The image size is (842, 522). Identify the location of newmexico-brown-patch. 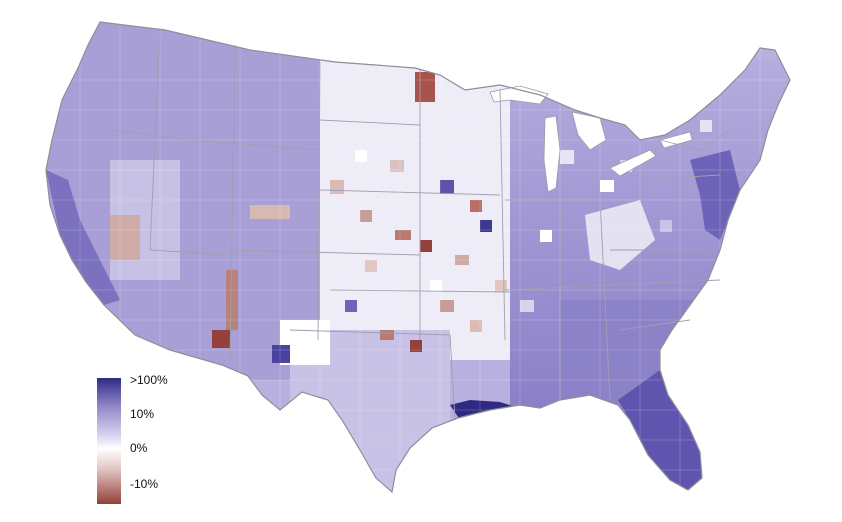
(221, 339).